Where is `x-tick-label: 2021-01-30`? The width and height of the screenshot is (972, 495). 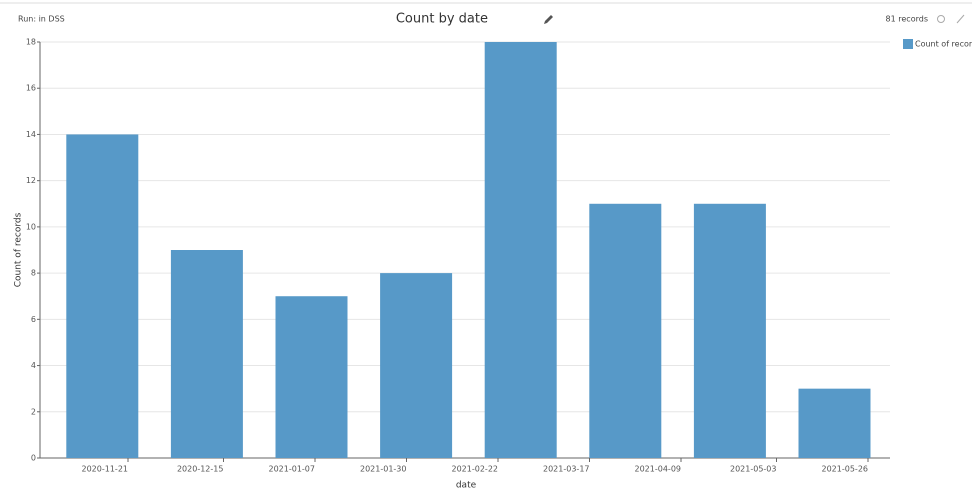
x-tick-label: 2021-01-30 is located at coordinates (383, 469).